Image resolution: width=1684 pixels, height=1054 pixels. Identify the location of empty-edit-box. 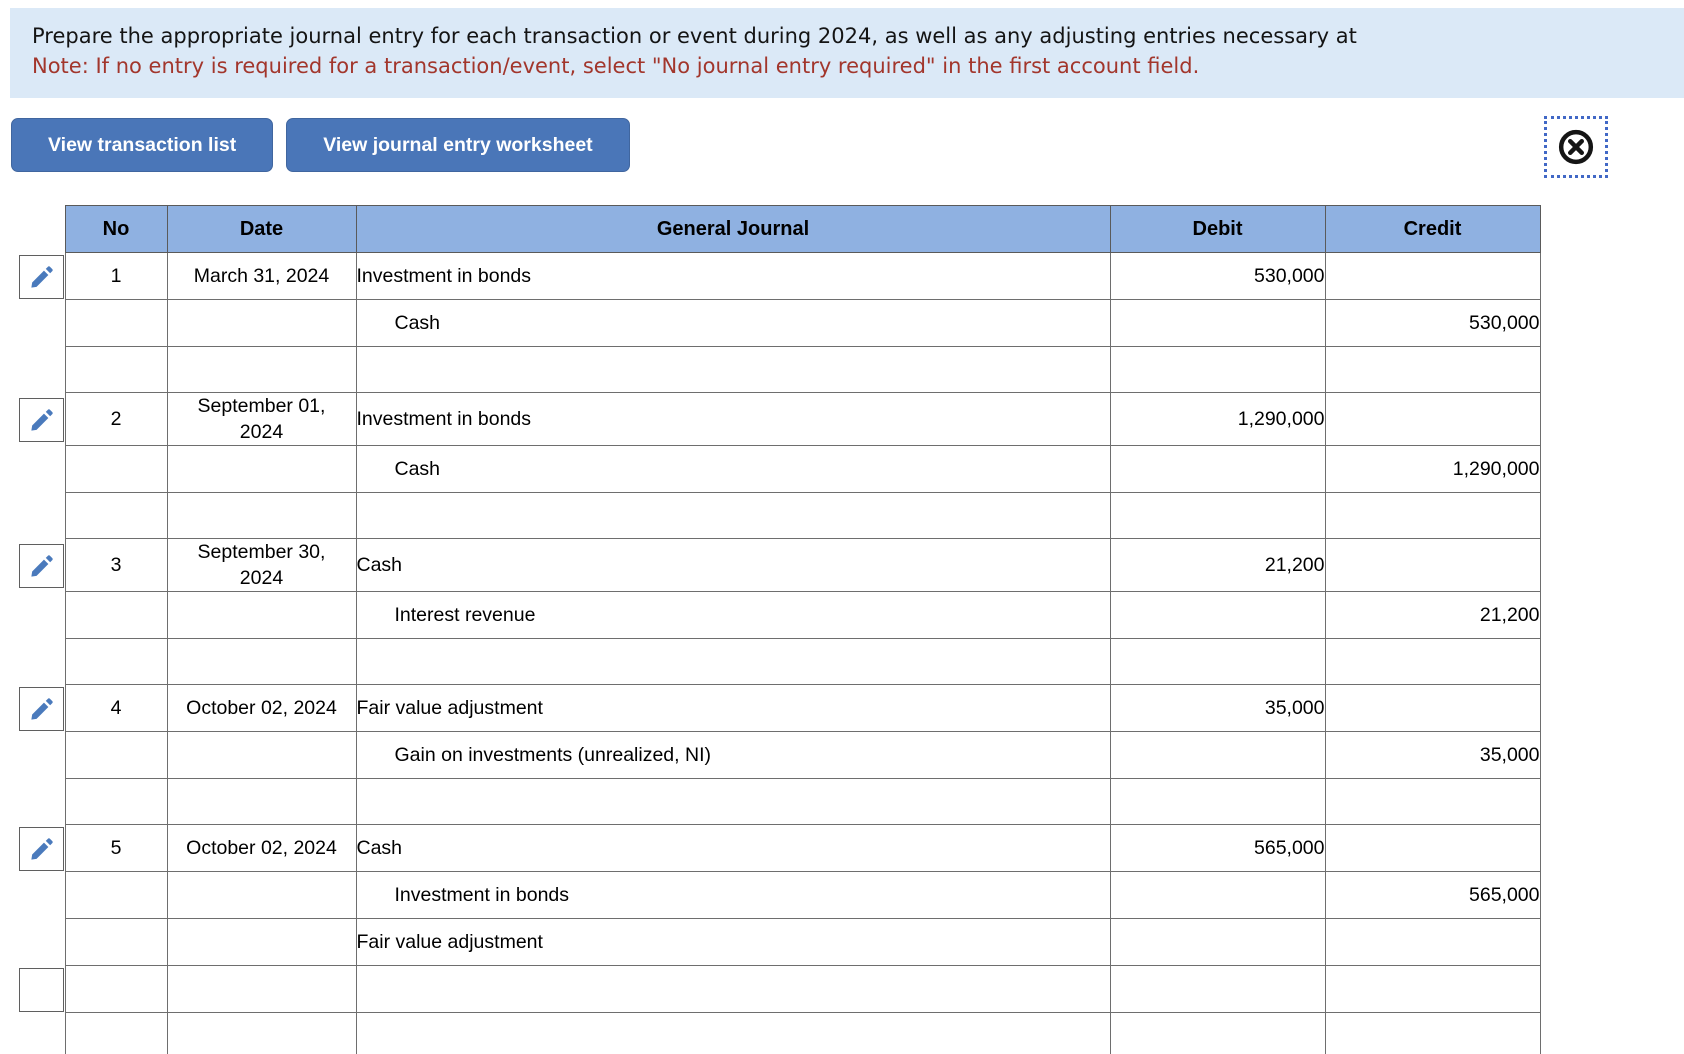
(41, 990).